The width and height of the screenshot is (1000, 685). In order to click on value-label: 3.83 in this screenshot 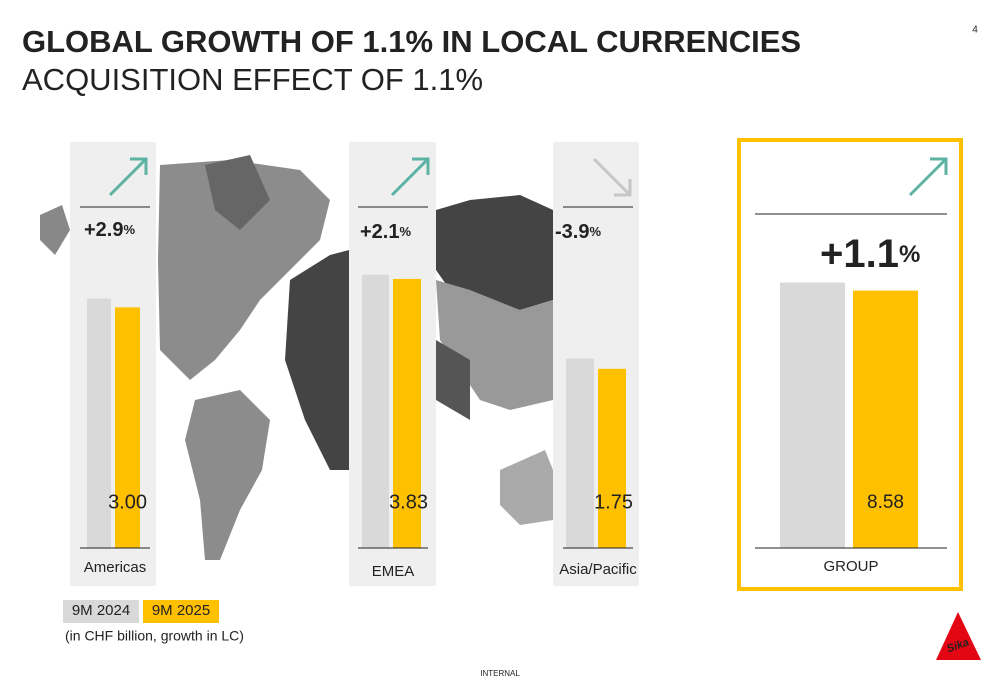, I will do `click(408, 502)`.